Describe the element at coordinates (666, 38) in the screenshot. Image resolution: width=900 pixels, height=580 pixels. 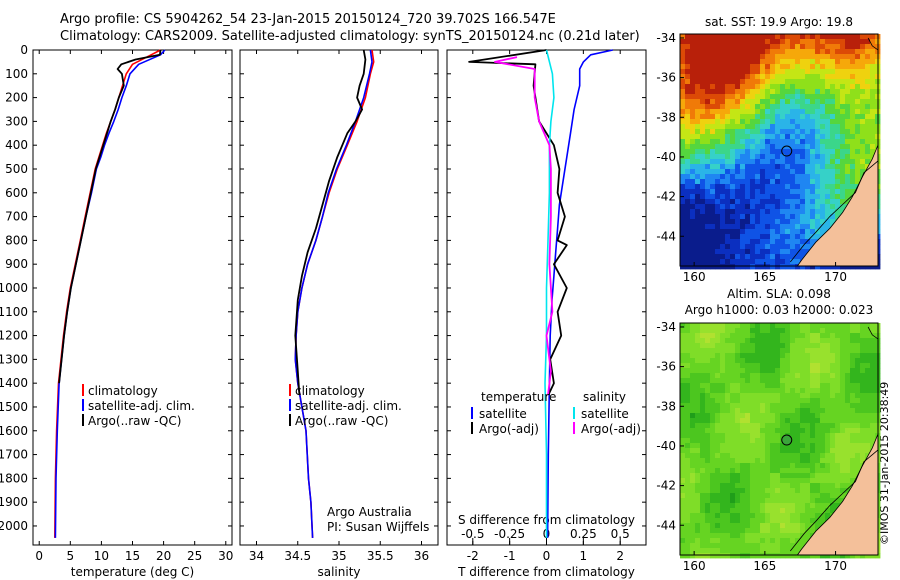
I see `y-tick-label: -34` at that location.